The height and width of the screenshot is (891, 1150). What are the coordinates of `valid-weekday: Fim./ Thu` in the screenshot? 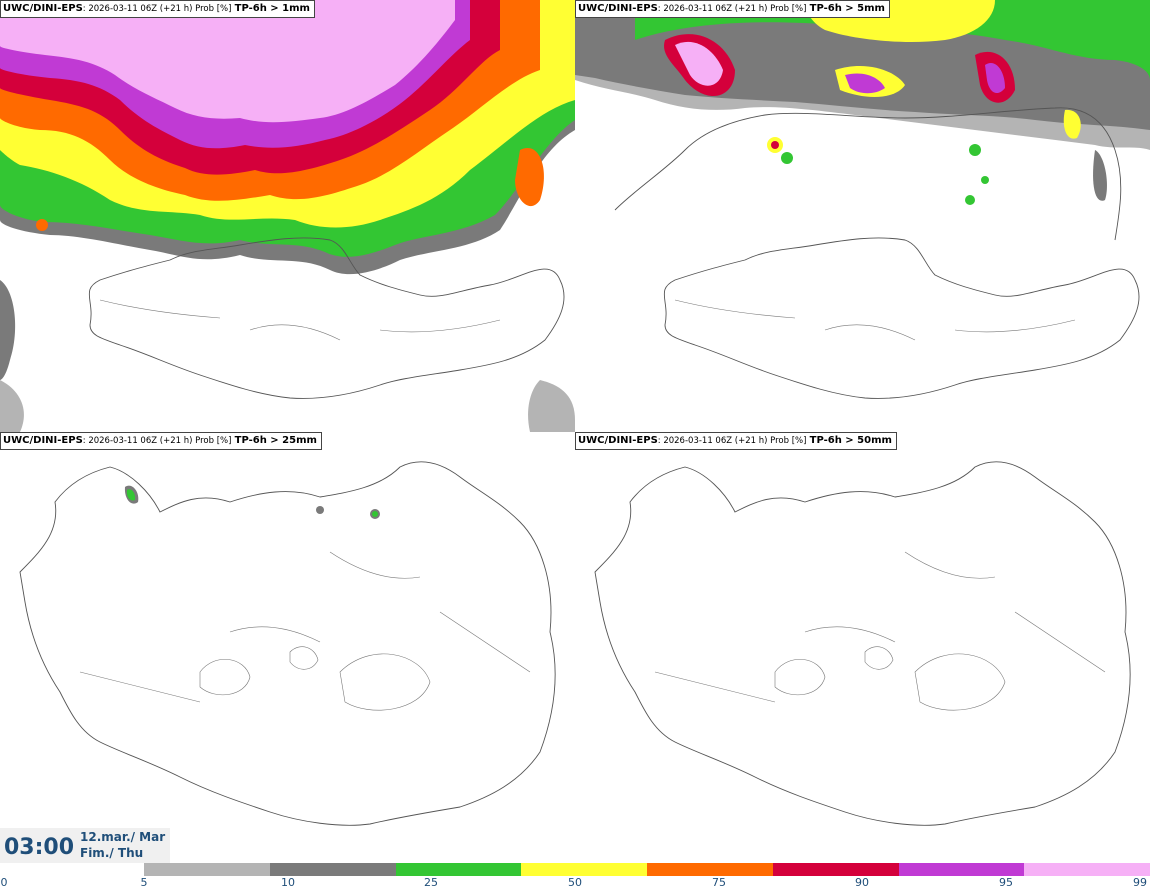 It's located at (112, 853).